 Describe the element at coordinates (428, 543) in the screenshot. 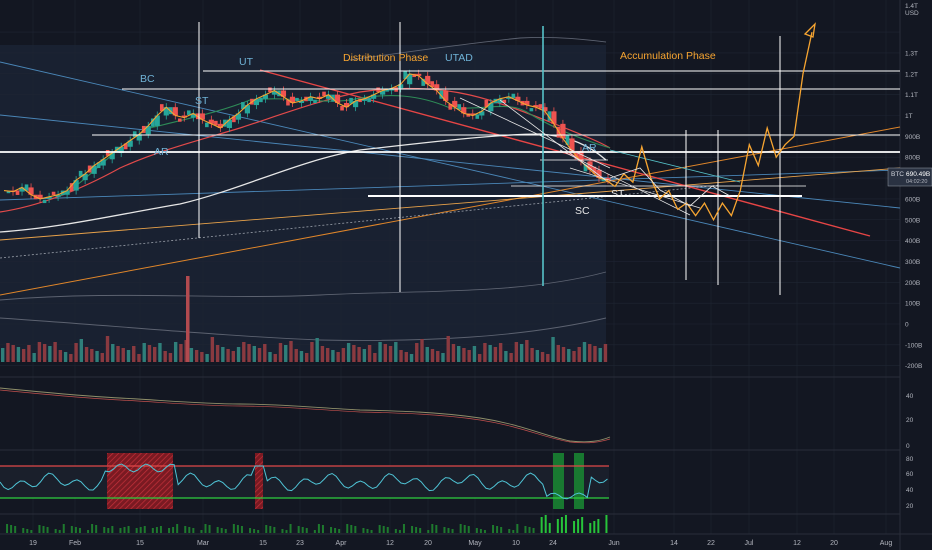

I see `date-tick: 20` at that location.